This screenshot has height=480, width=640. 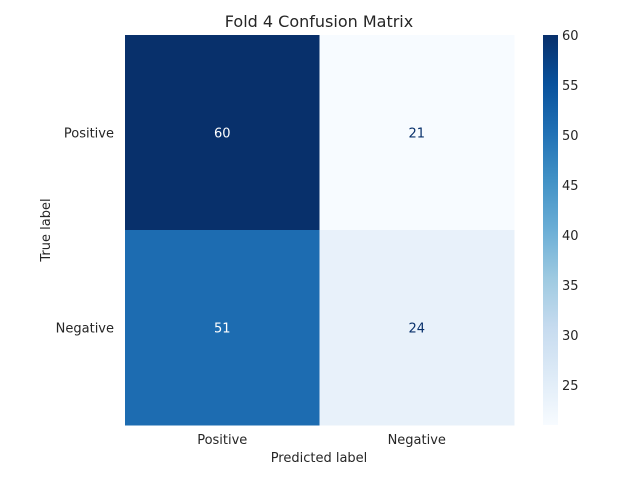 I want to click on heatmap-cell-positive-negative, so click(x=417, y=133).